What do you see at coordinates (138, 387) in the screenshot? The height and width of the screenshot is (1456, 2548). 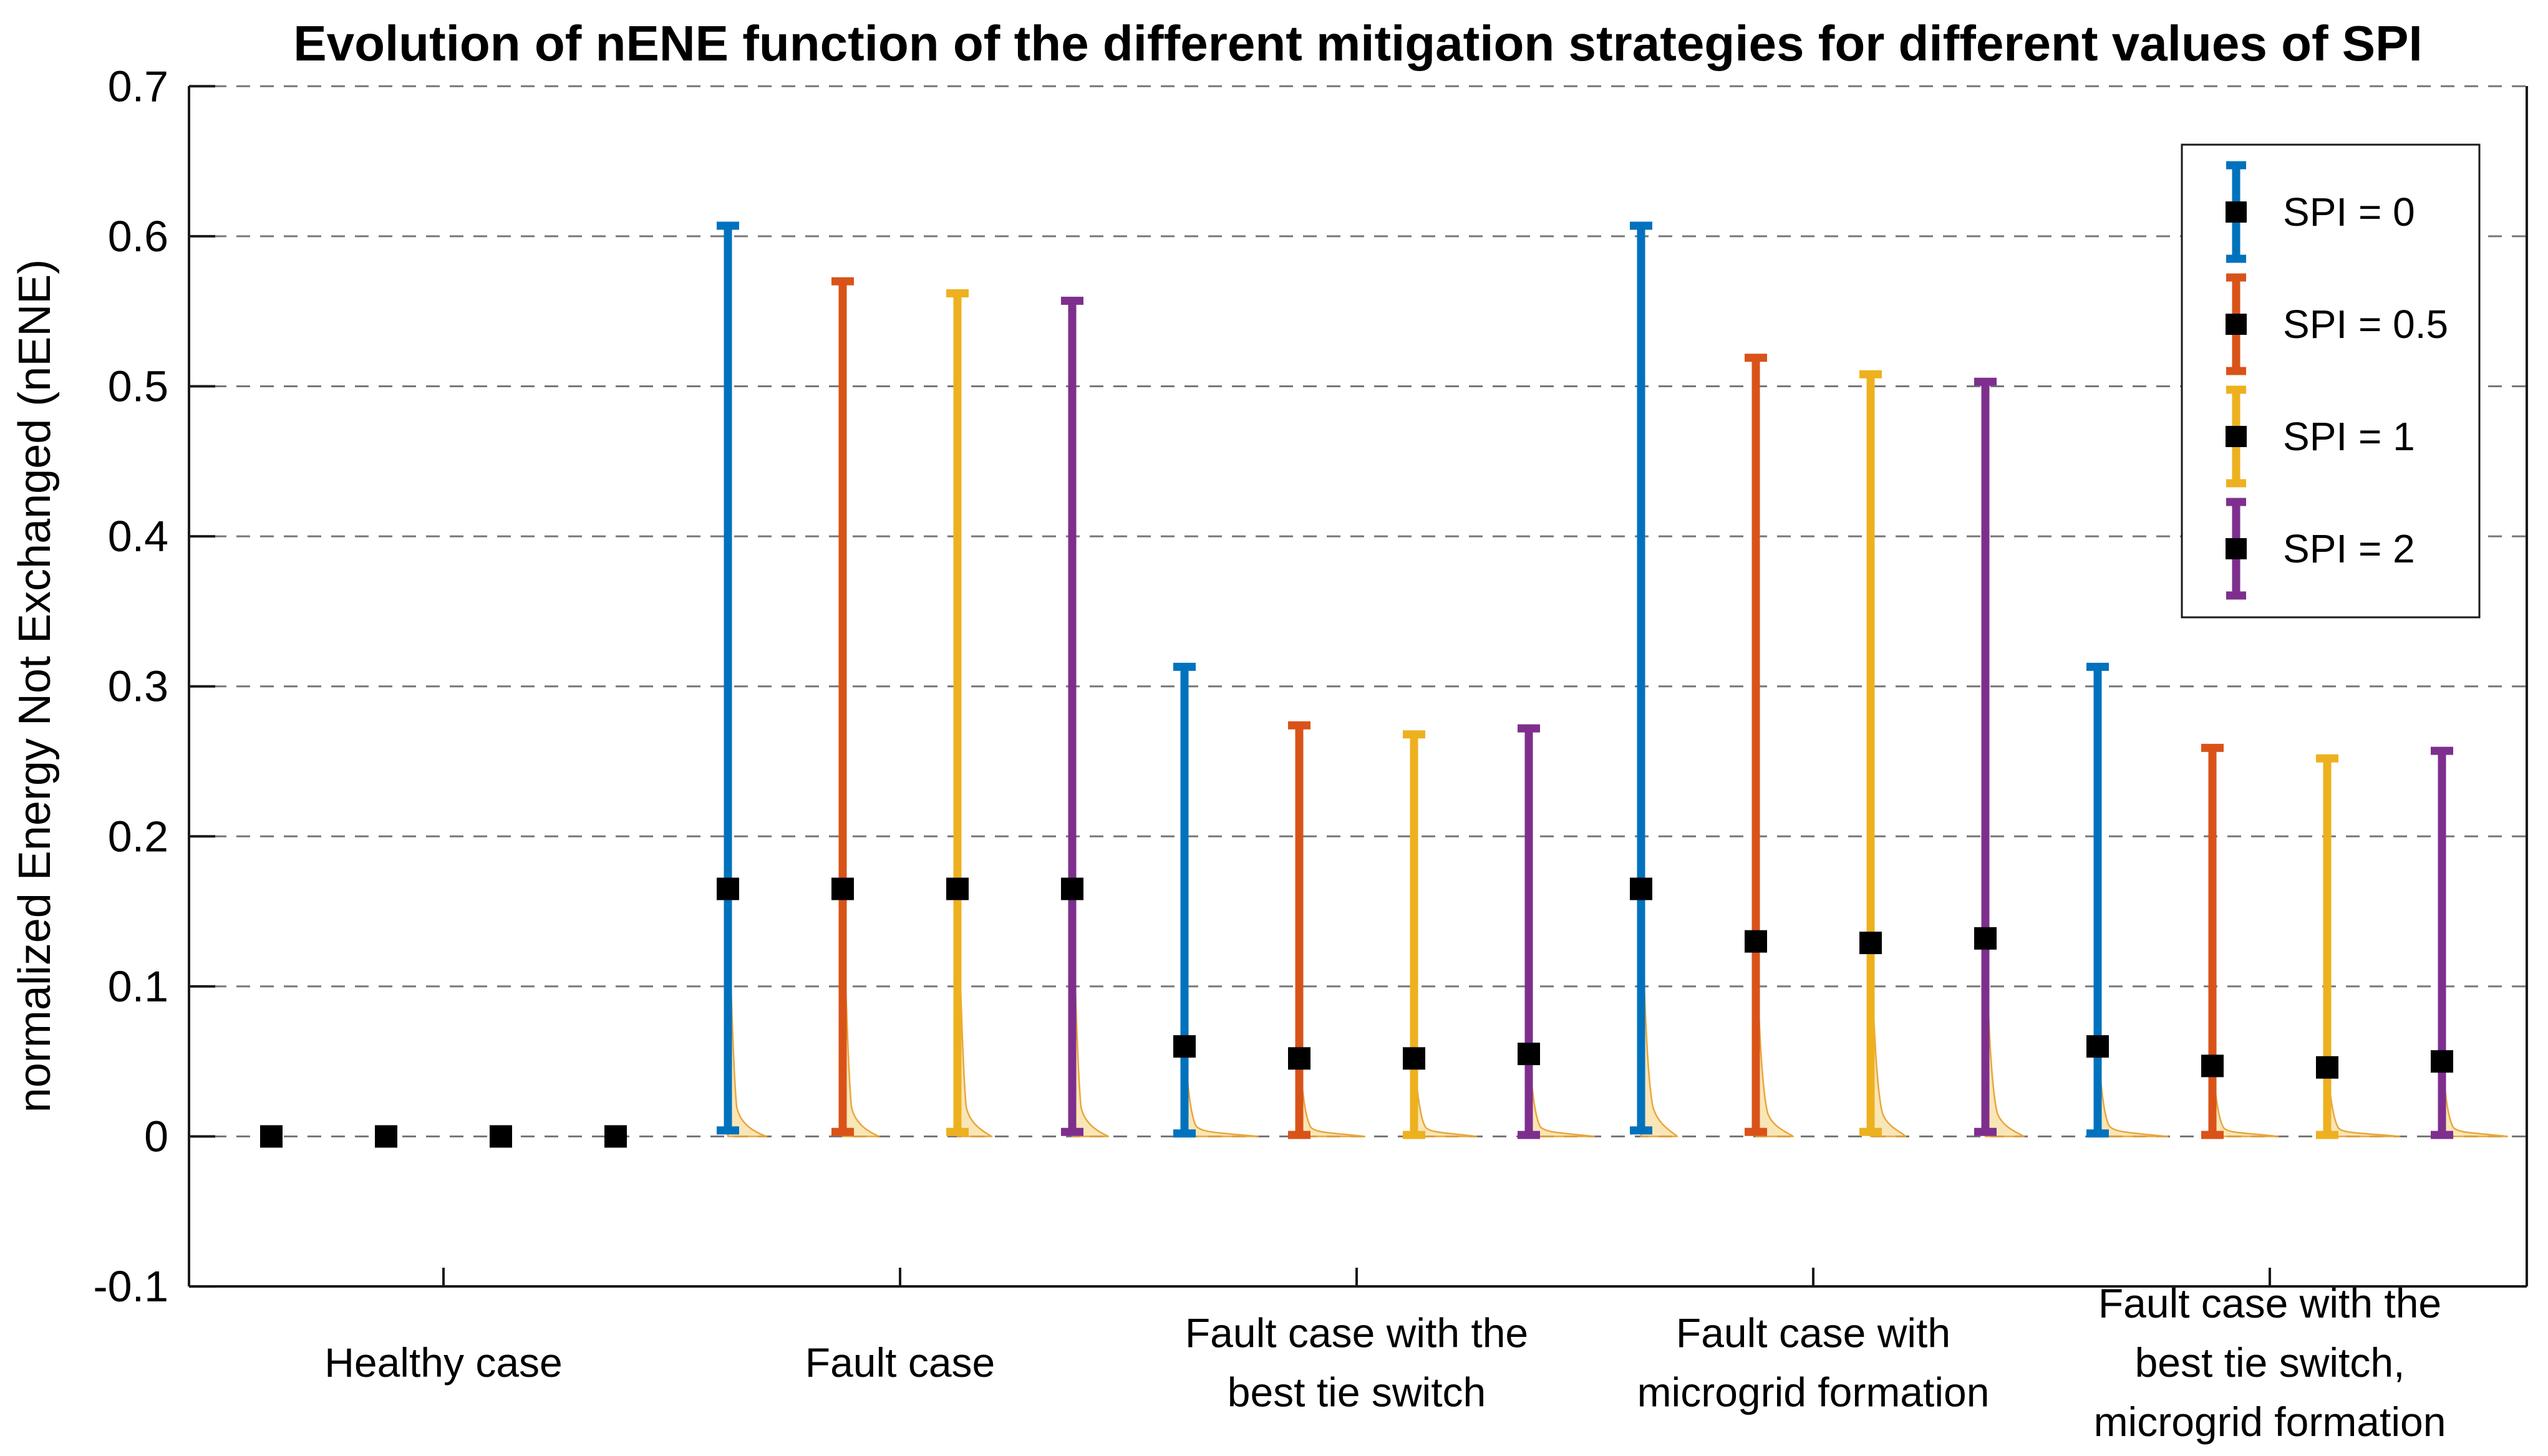 I see `y-tick-label: 0.5` at bounding box center [138, 387].